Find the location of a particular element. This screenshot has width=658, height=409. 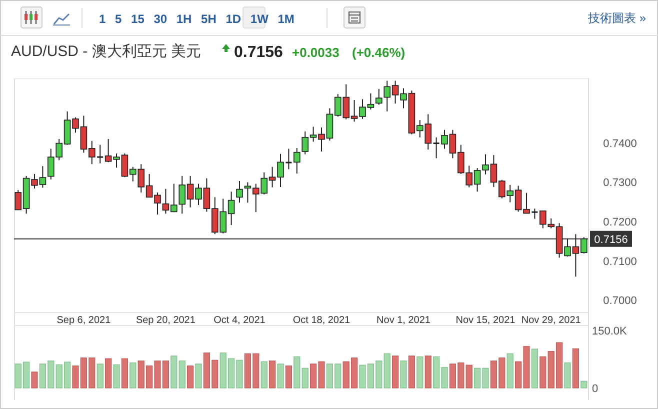

y-tick-label: 150.0K is located at coordinates (610, 332).